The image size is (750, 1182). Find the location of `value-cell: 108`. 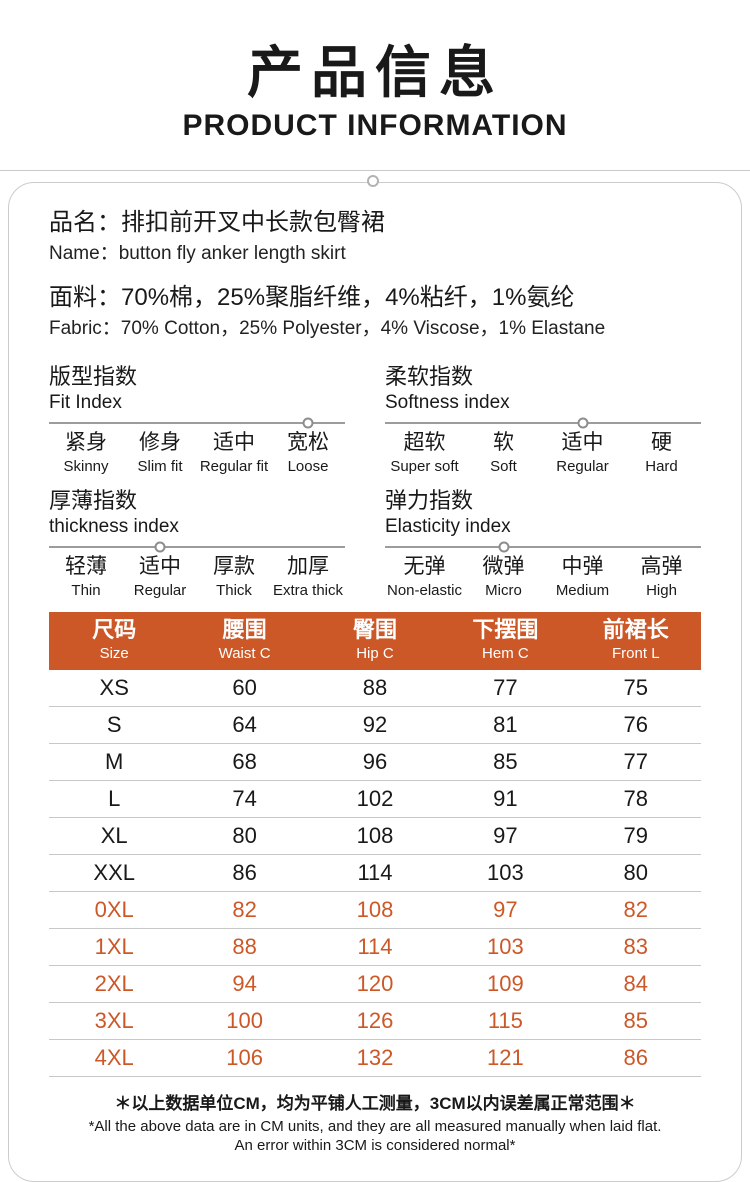

value-cell: 108 is located at coordinates (375, 836).